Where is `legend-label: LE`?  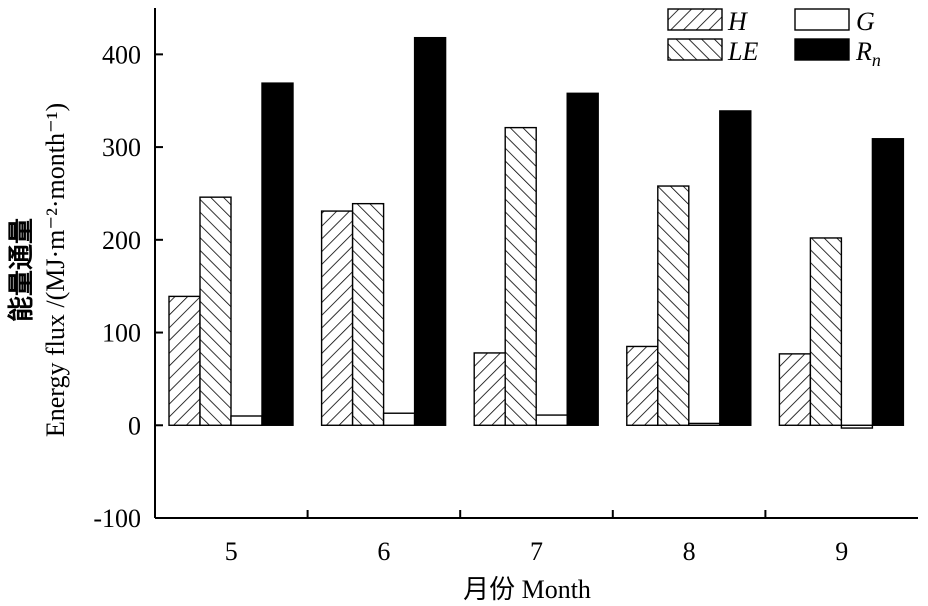
legend-label: LE is located at coordinates (742, 51).